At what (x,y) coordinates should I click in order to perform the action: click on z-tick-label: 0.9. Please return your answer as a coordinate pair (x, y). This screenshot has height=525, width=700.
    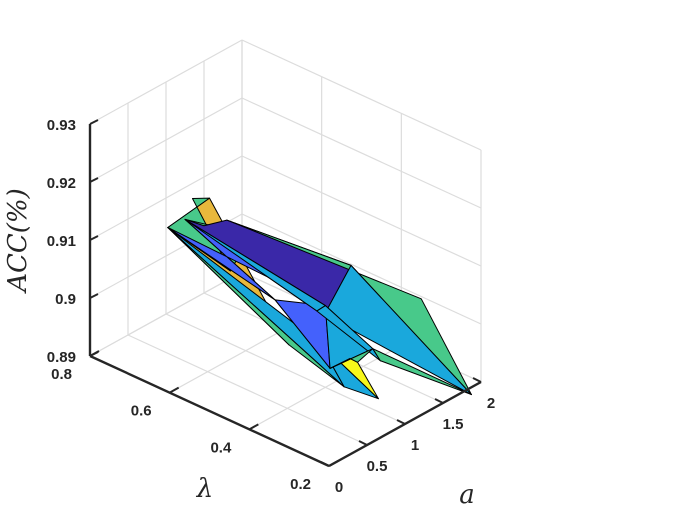
    Looking at the image, I should click on (65, 299).